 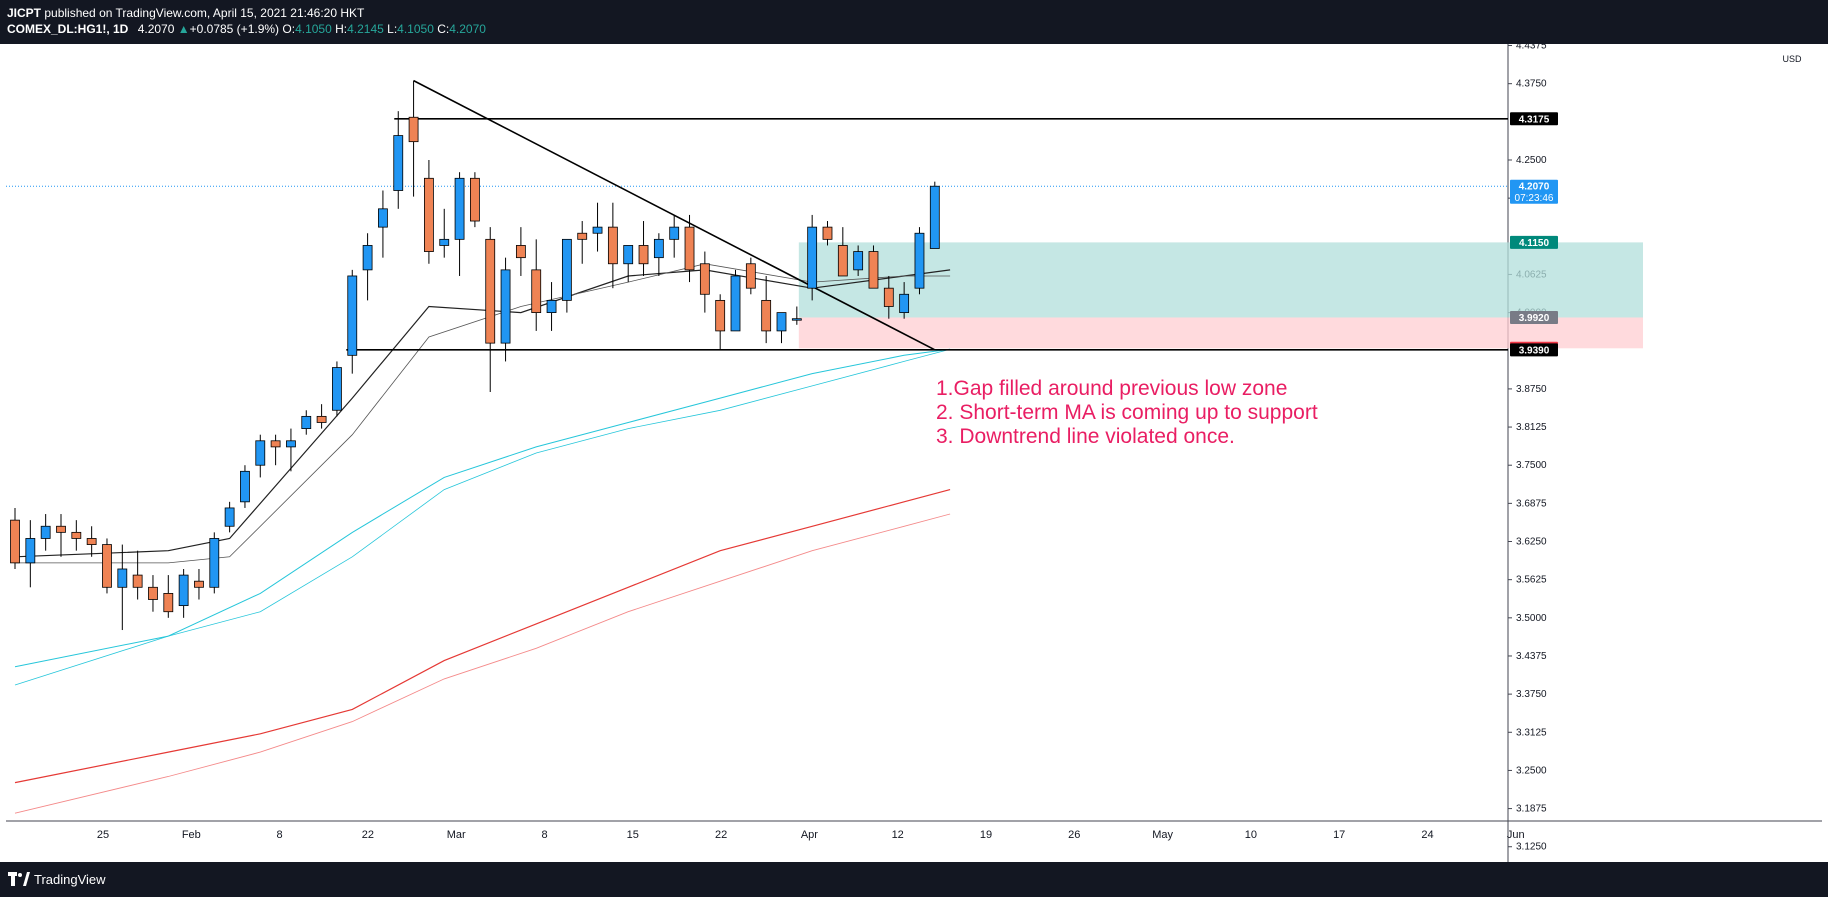 I want to click on y-tick-label: 4.2500, so click(x=1531, y=160).